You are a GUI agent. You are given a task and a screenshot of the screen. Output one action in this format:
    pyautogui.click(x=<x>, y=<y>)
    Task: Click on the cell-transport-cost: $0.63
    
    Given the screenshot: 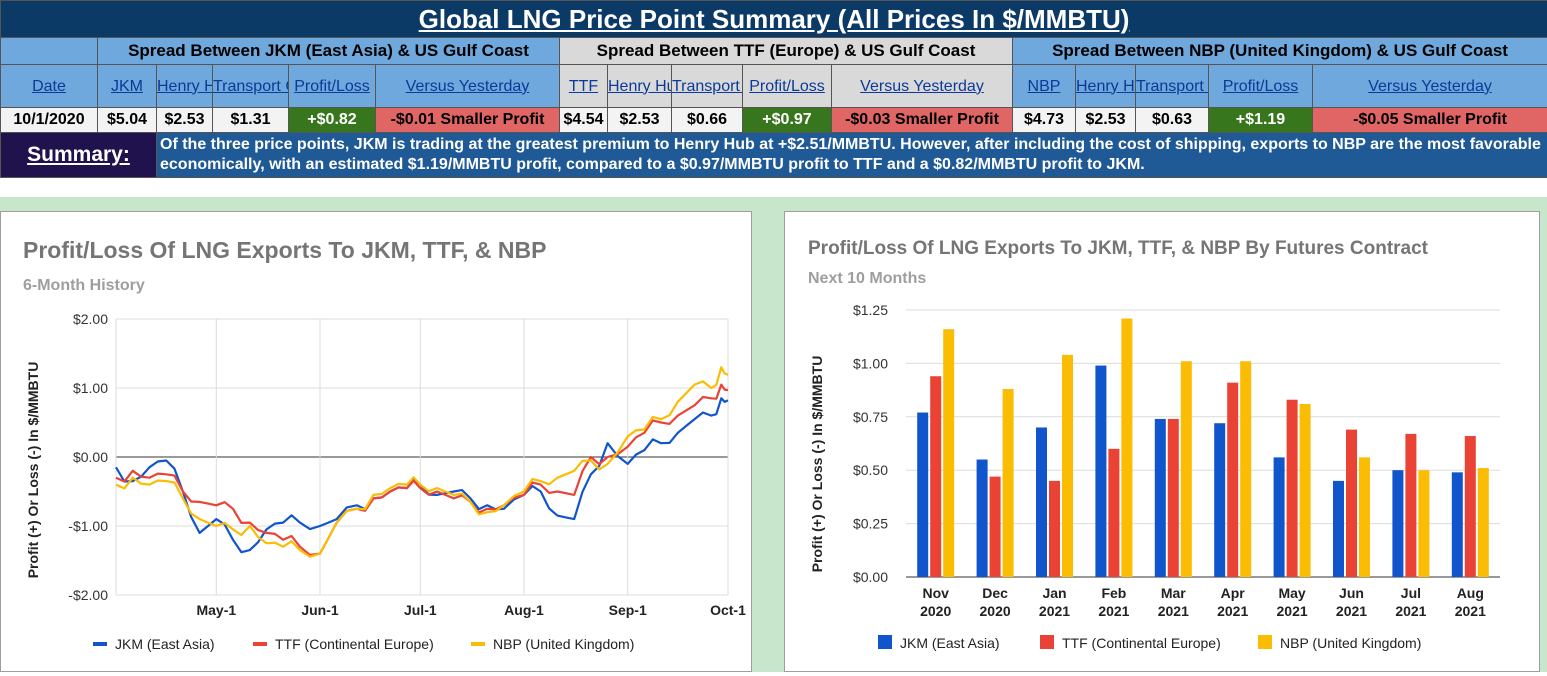 What is the action you would take?
    pyautogui.click(x=1172, y=120)
    